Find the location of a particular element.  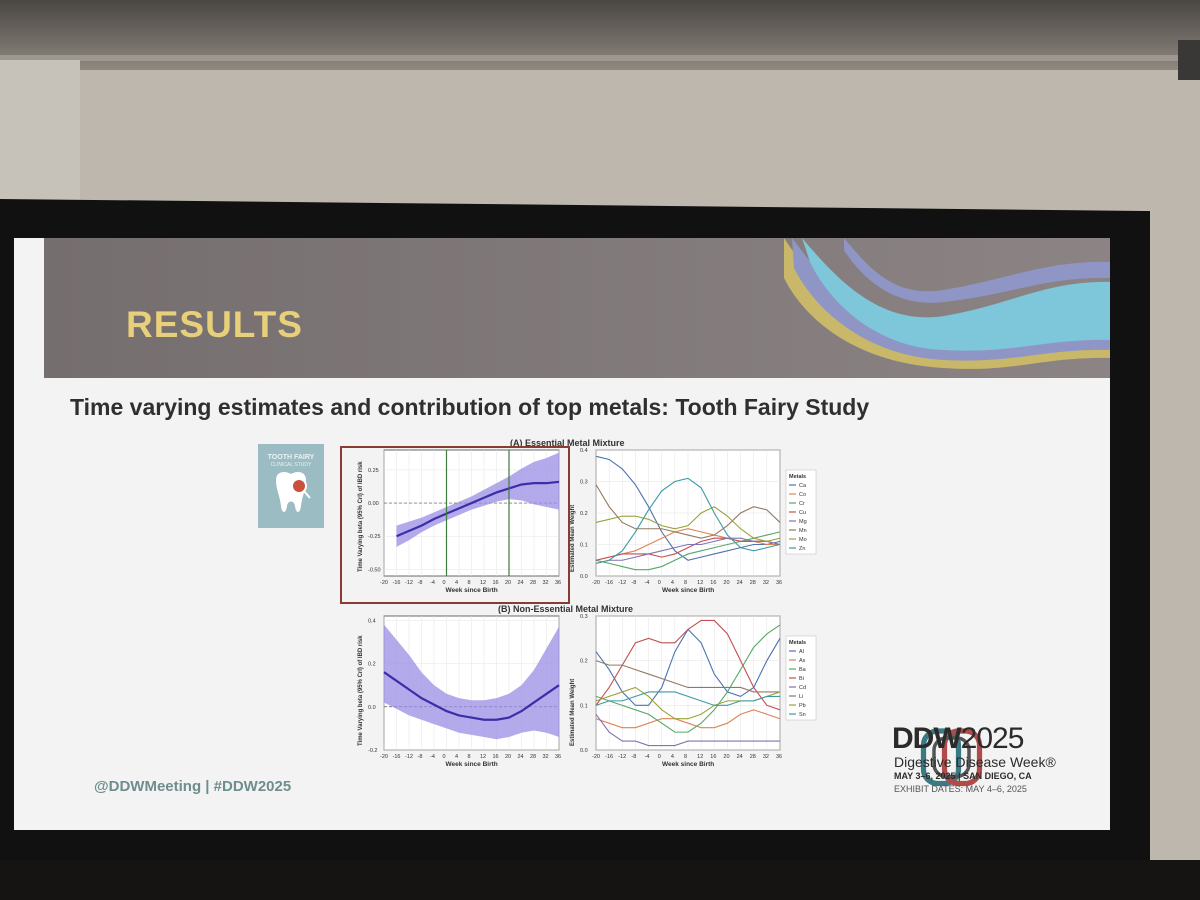

y-tick-label: -0.50 is located at coordinates (374, 570).